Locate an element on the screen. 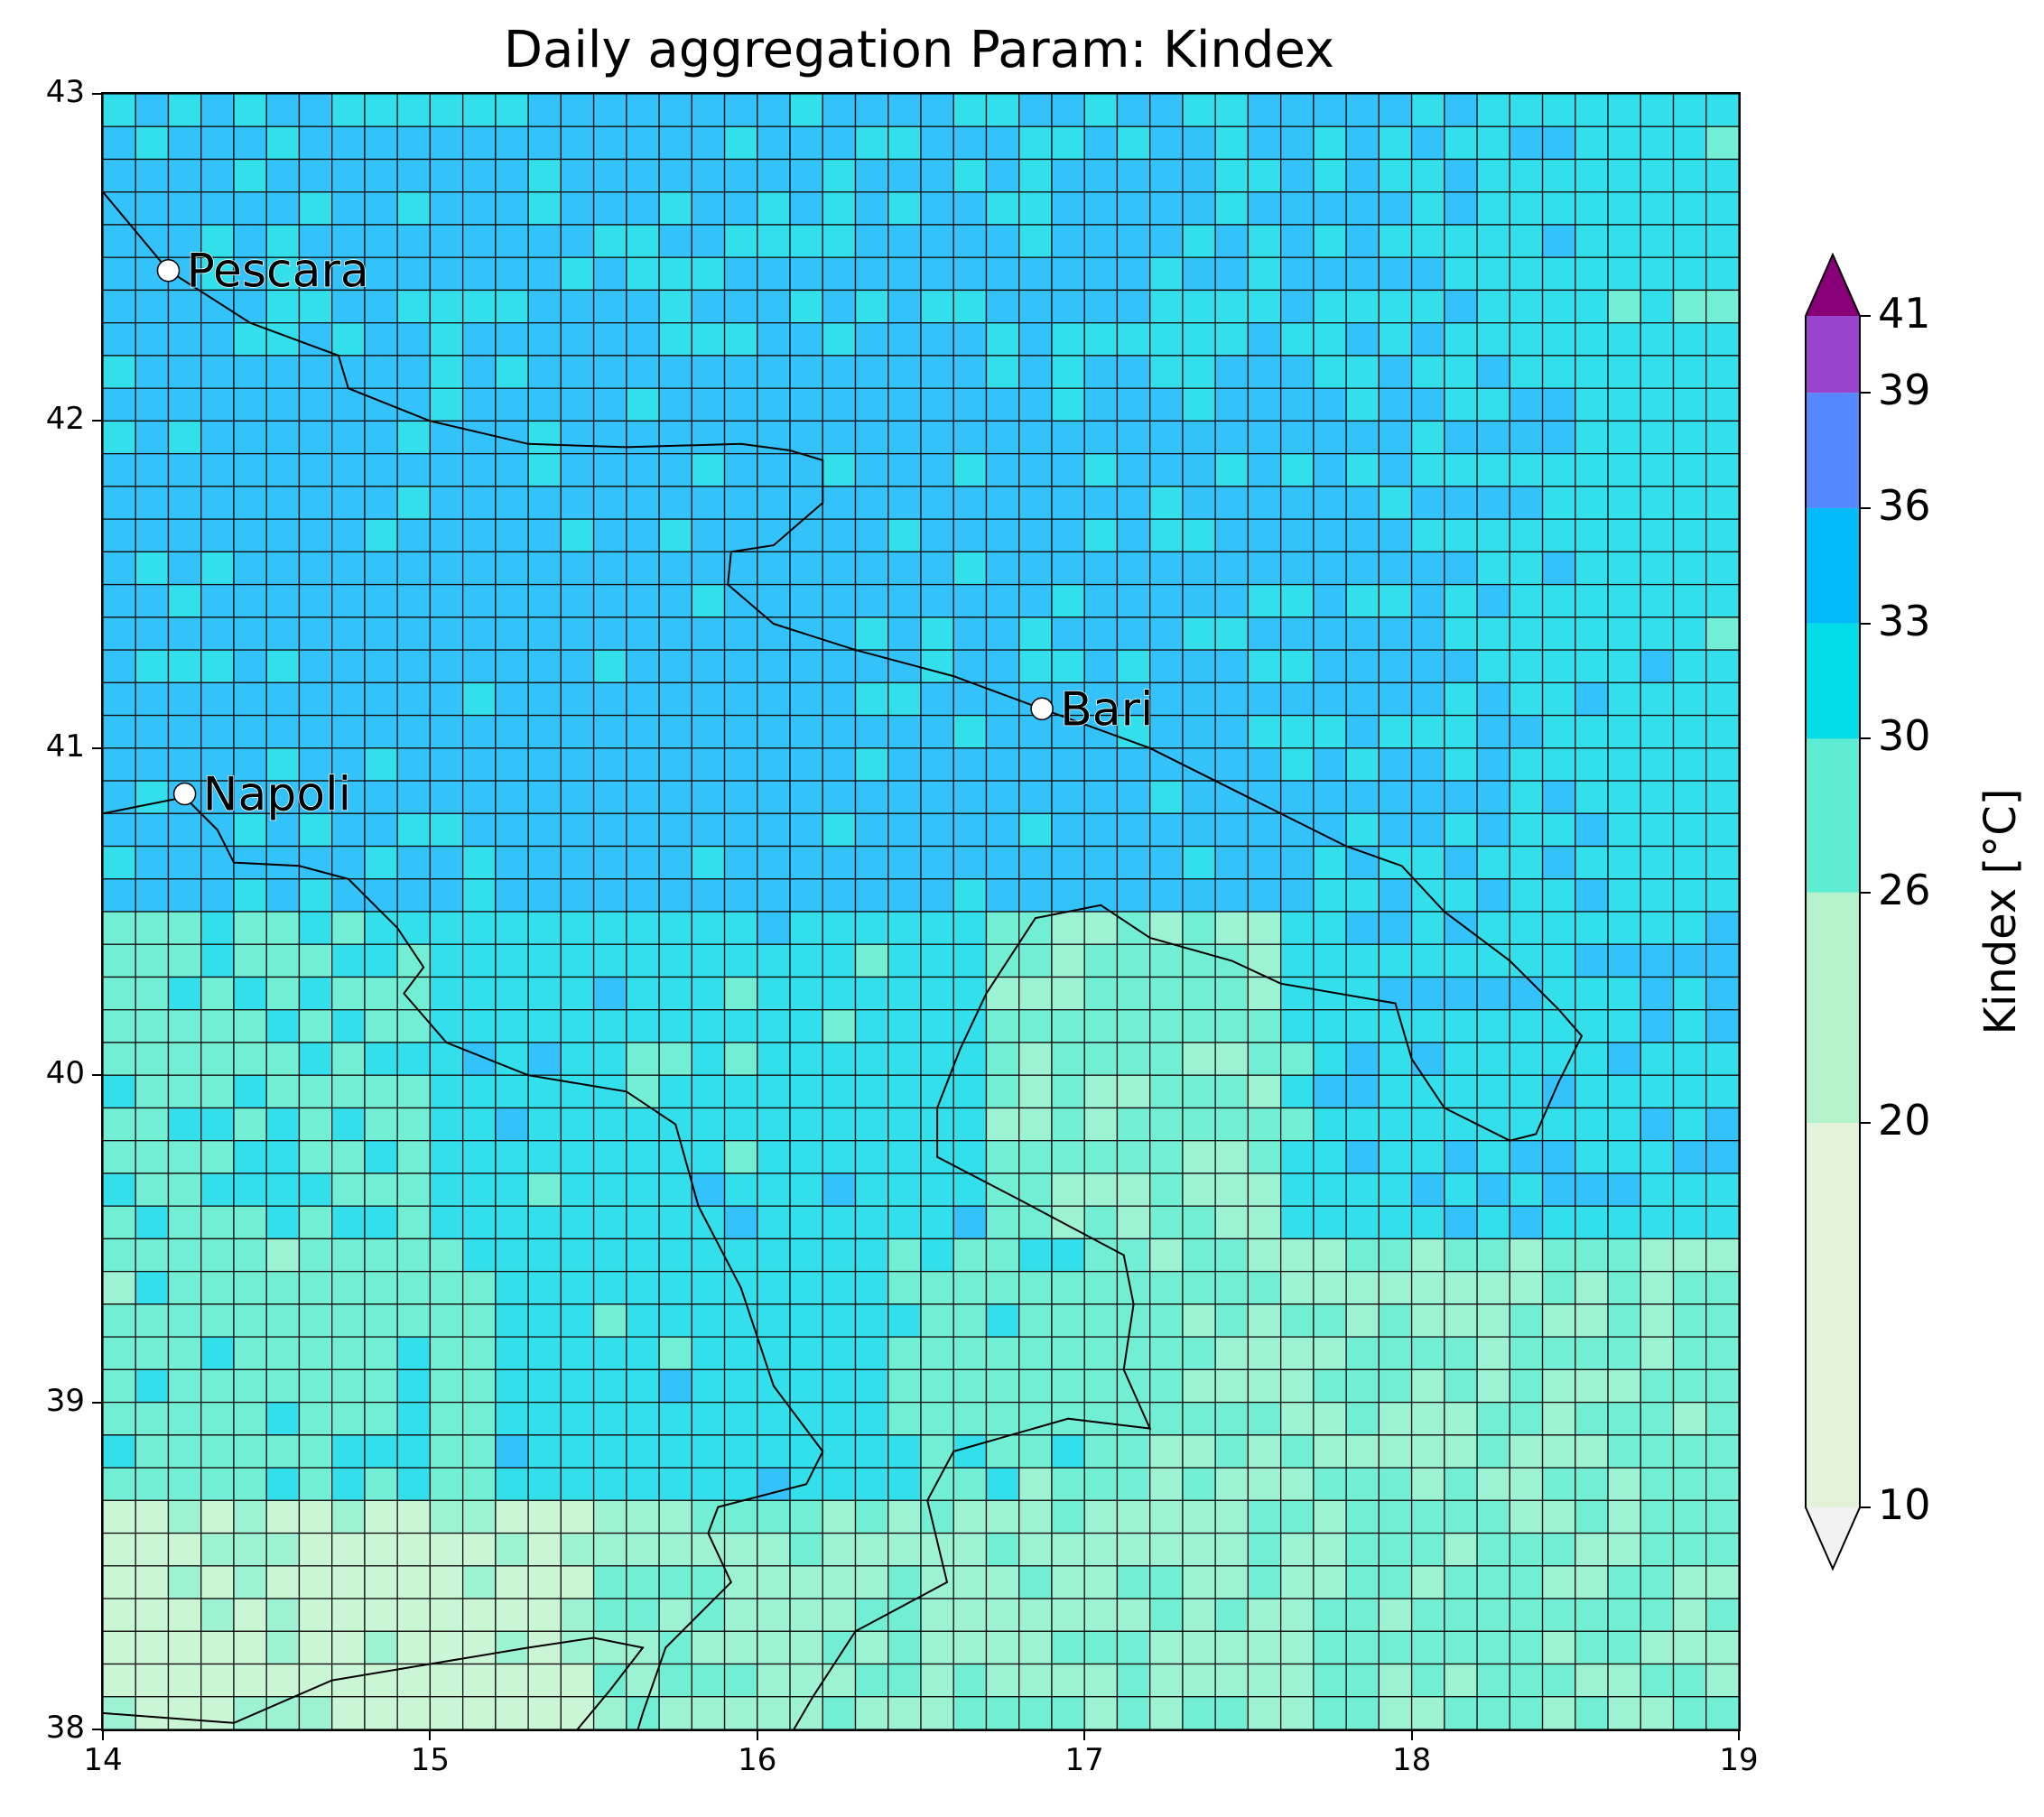 The height and width of the screenshot is (1817, 2044). x-tick is located at coordinates (1739, 1735).